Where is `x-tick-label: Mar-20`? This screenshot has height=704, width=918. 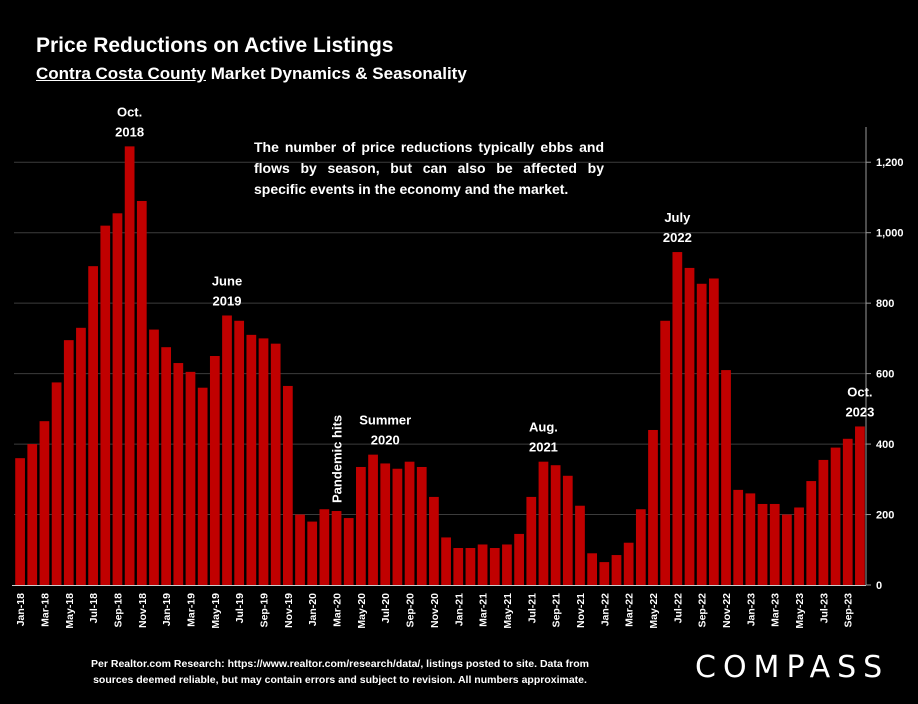 x-tick-label: Mar-20 is located at coordinates (338, 610).